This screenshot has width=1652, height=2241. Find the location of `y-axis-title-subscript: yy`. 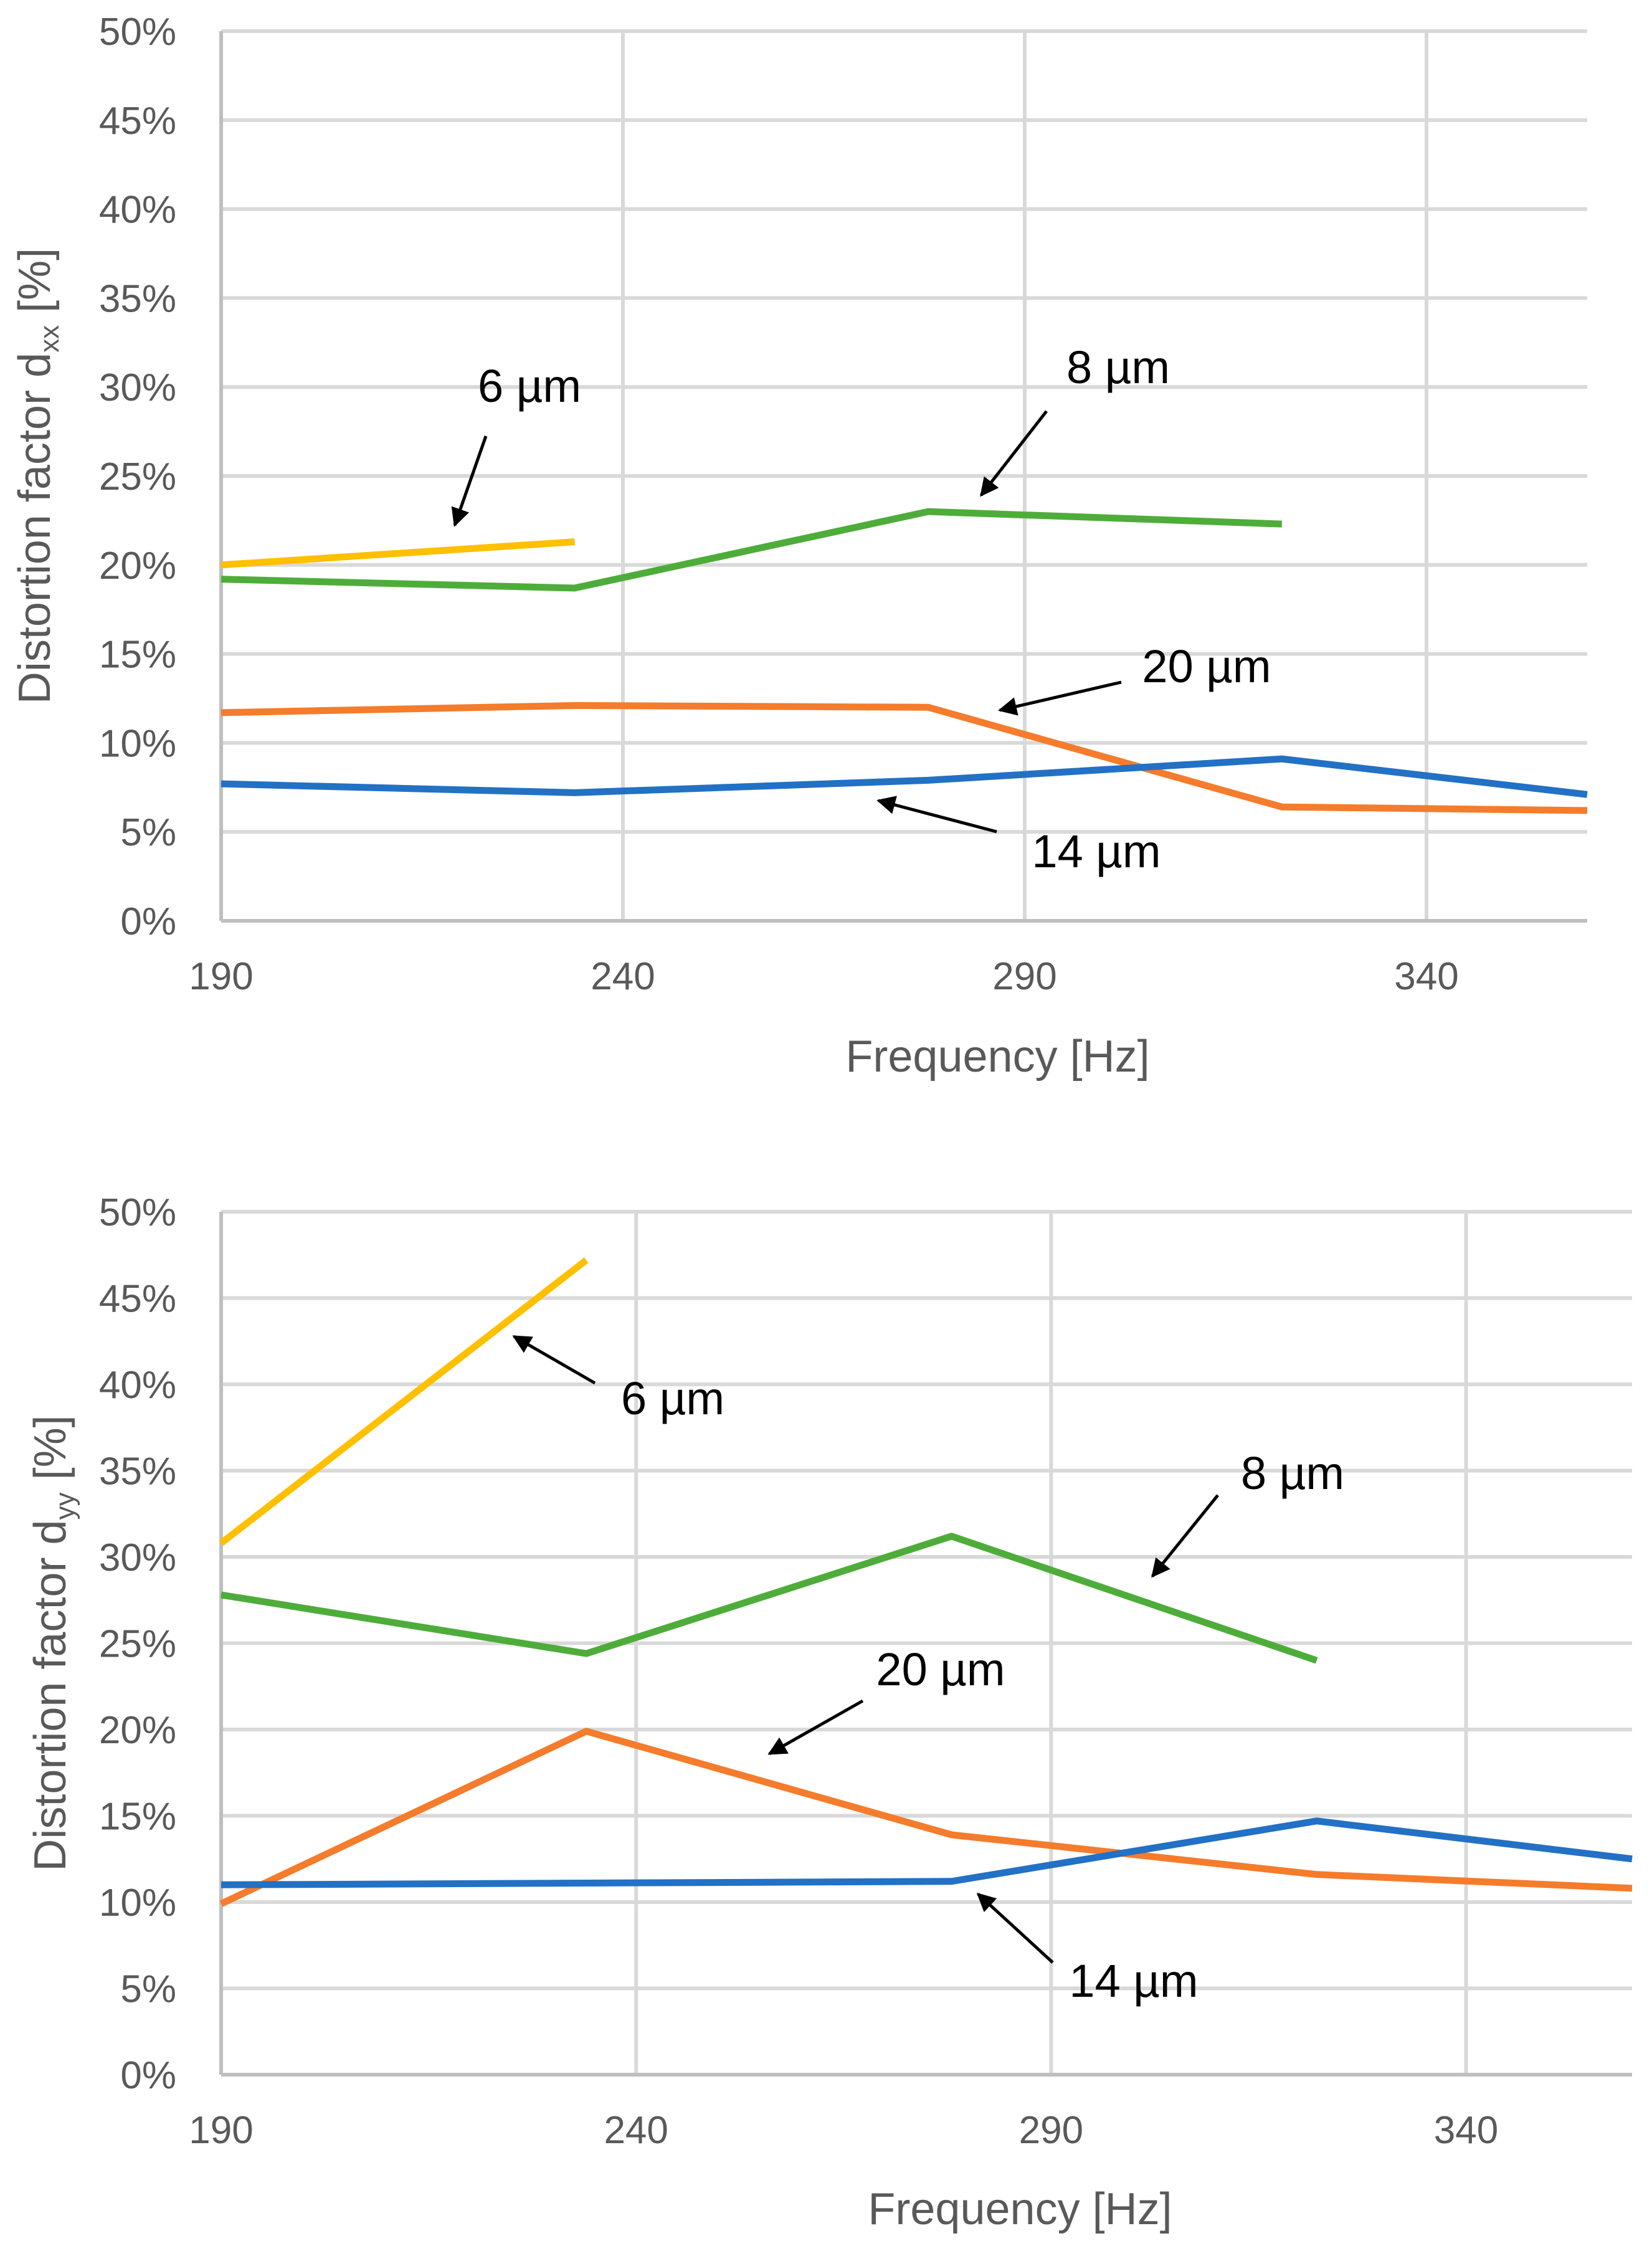

y-axis-title-subscript: yy is located at coordinates (65, 1506).